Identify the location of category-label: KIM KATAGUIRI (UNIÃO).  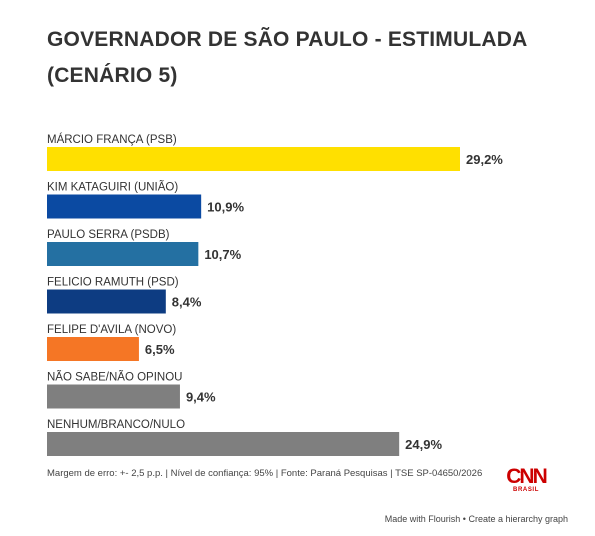
(112, 187).